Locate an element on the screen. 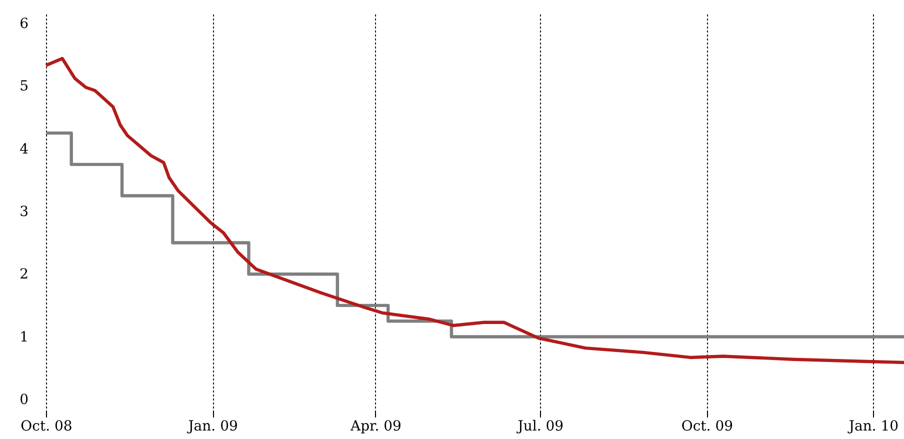 The image size is (904, 439). y-tick-label: 0 is located at coordinates (24, 400).